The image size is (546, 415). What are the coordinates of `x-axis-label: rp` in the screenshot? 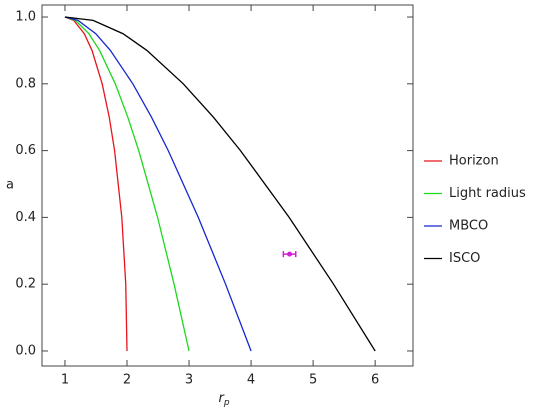 It's located at (223, 399).